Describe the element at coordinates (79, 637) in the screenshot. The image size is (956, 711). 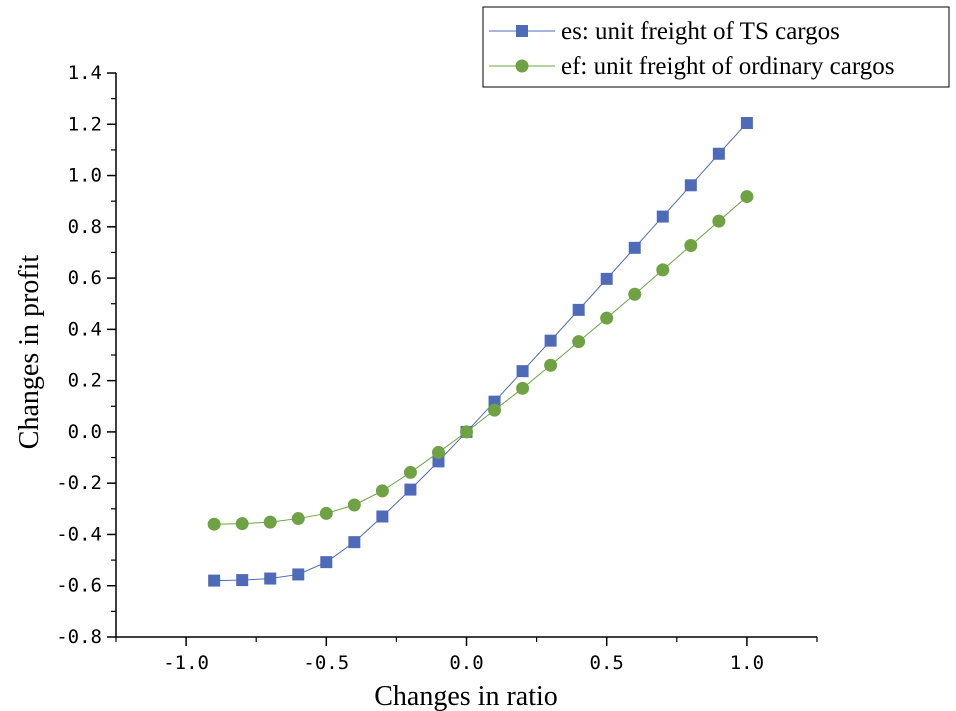
I see `y-tick-label: -0.8` at that location.